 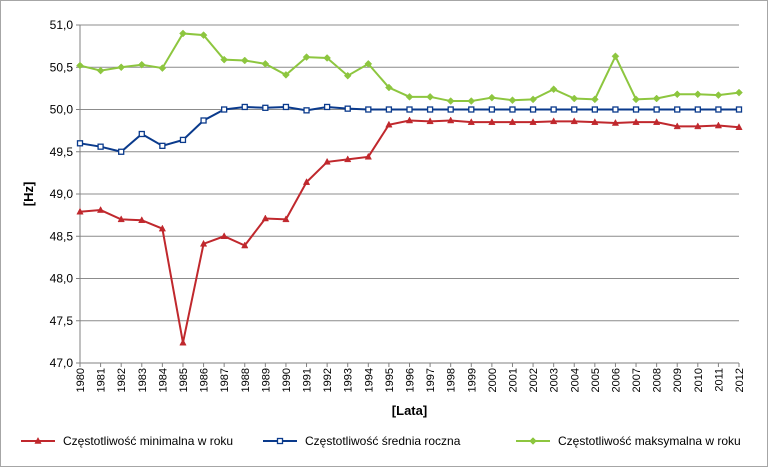 I want to click on x-tick-label: 2011, so click(x=719, y=380).